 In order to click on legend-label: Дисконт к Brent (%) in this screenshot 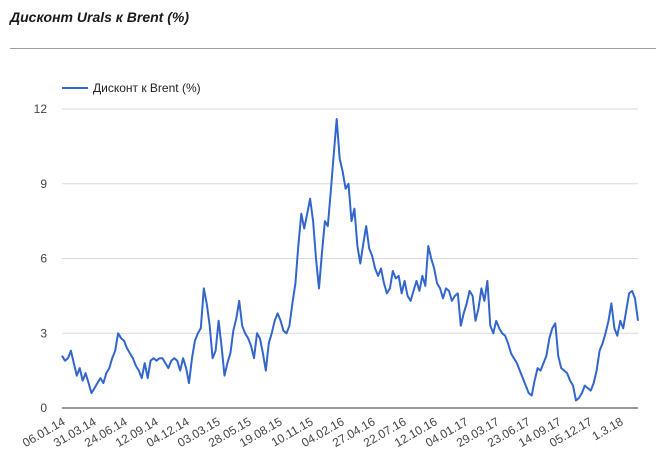, I will do `click(147, 88)`.